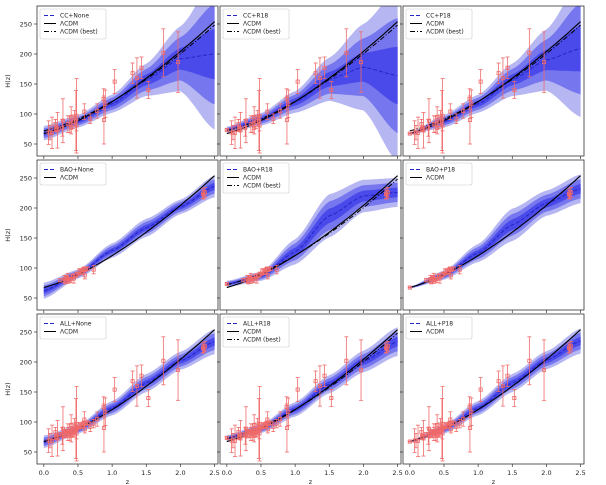 The height and width of the screenshot is (485, 606). Describe the element at coordinates (444, 473) in the screenshot. I see `x-tick-label: 0.5` at that location.